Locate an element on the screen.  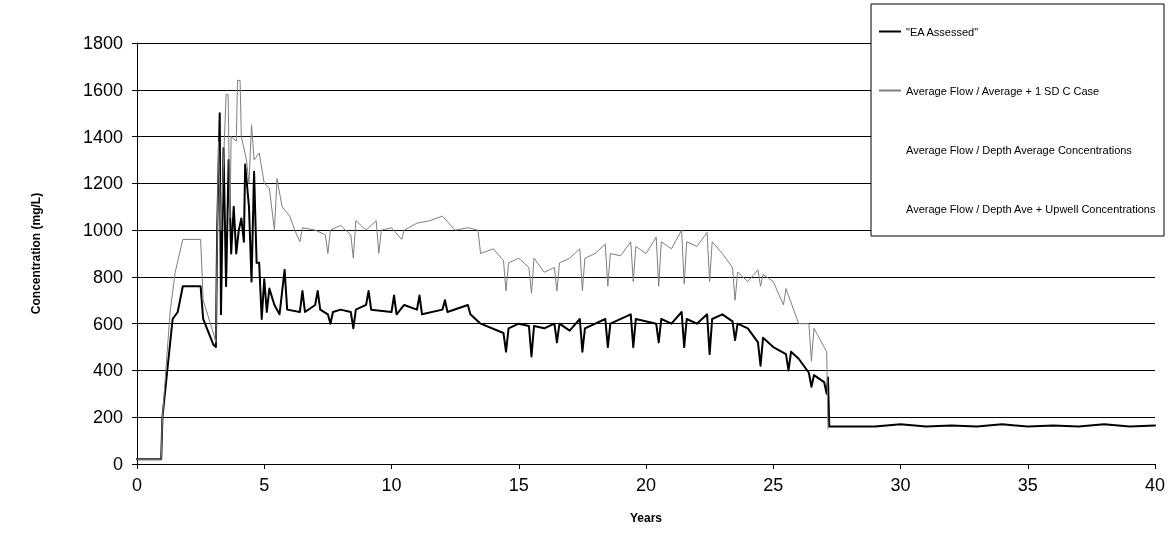
y-tick-label: 600 is located at coordinates (107, 323).